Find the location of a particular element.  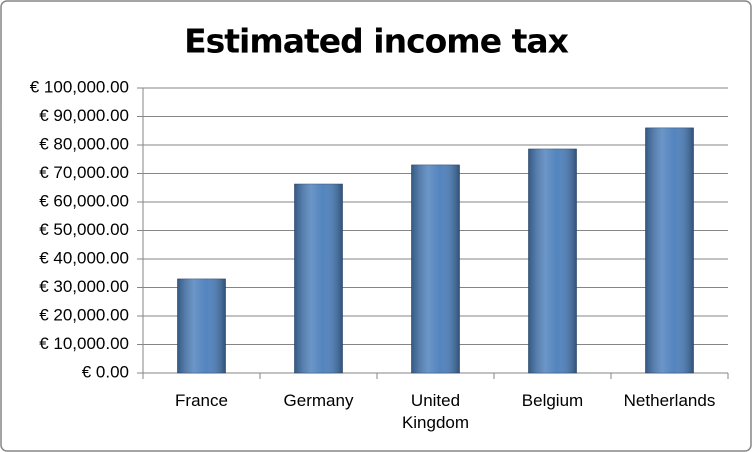

chart-title: Estimated income tax is located at coordinates (376, 41).